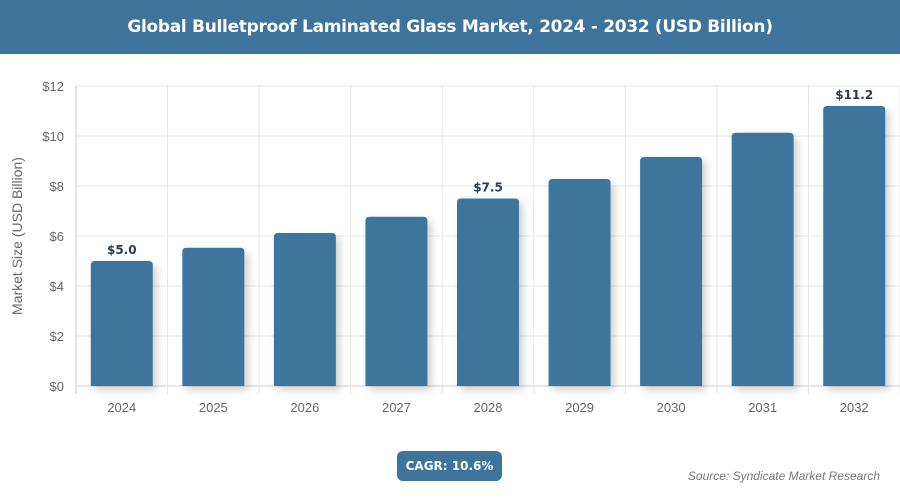  What do you see at coordinates (57, 336) in the screenshot?
I see `y-tick-label: $2` at bounding box center [57, 336].